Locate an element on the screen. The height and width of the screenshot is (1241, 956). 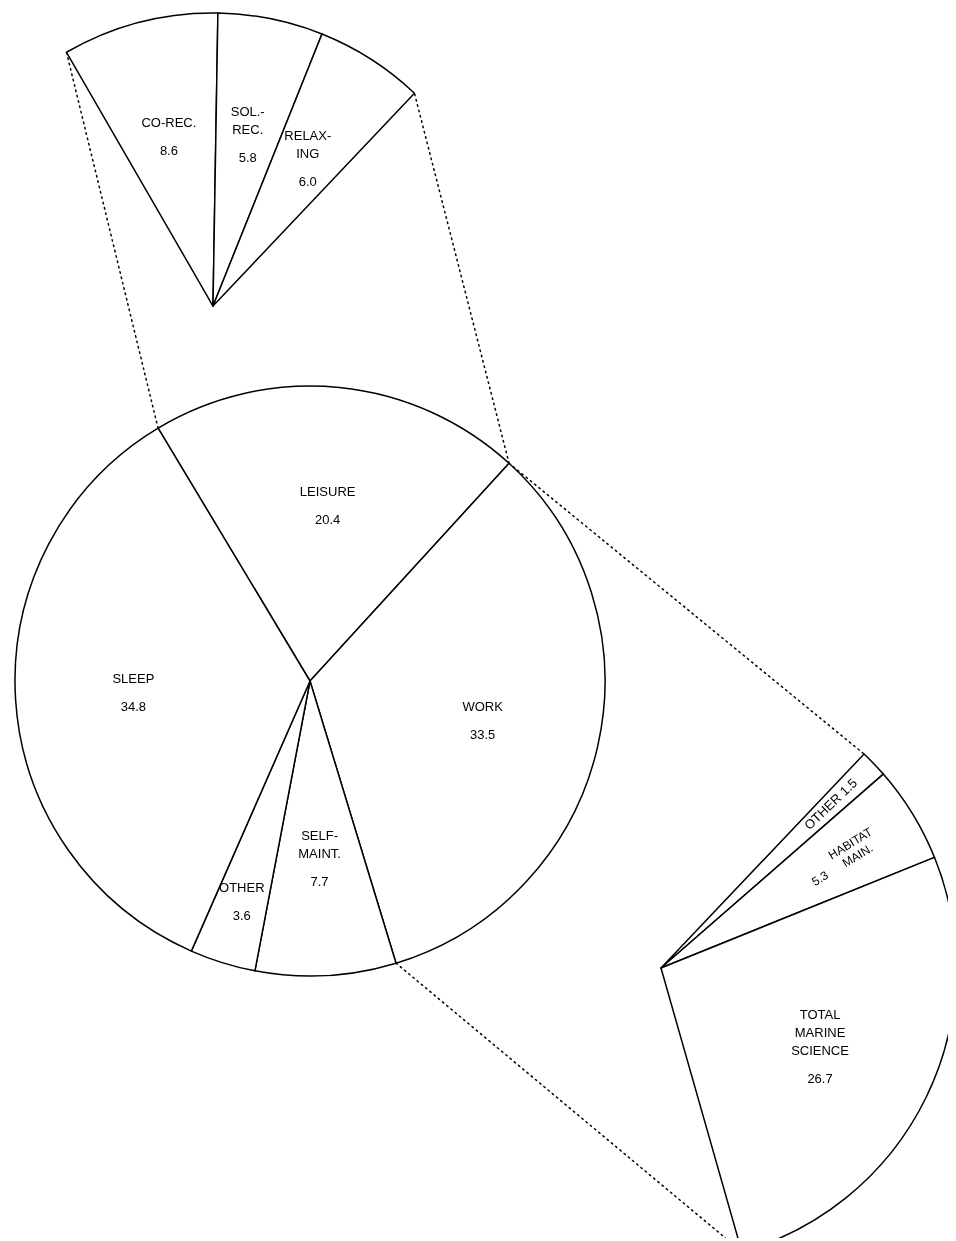
data-label: 33.5 is located at coordinates (482, 735).